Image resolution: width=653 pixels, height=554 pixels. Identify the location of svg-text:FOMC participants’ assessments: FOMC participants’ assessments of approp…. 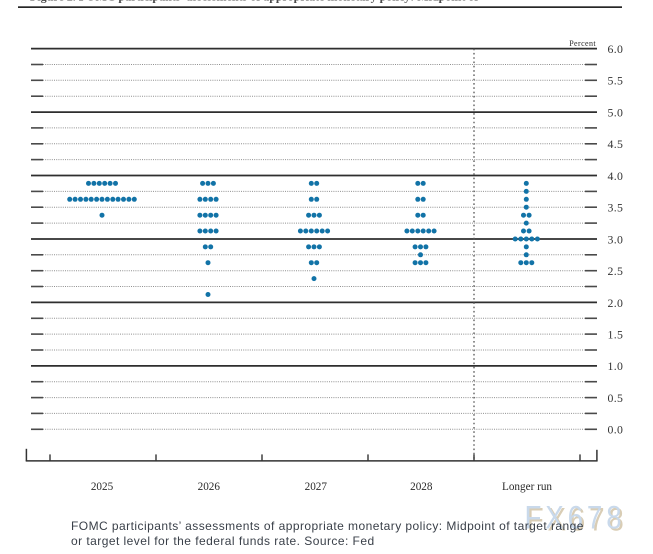
(327, 526).